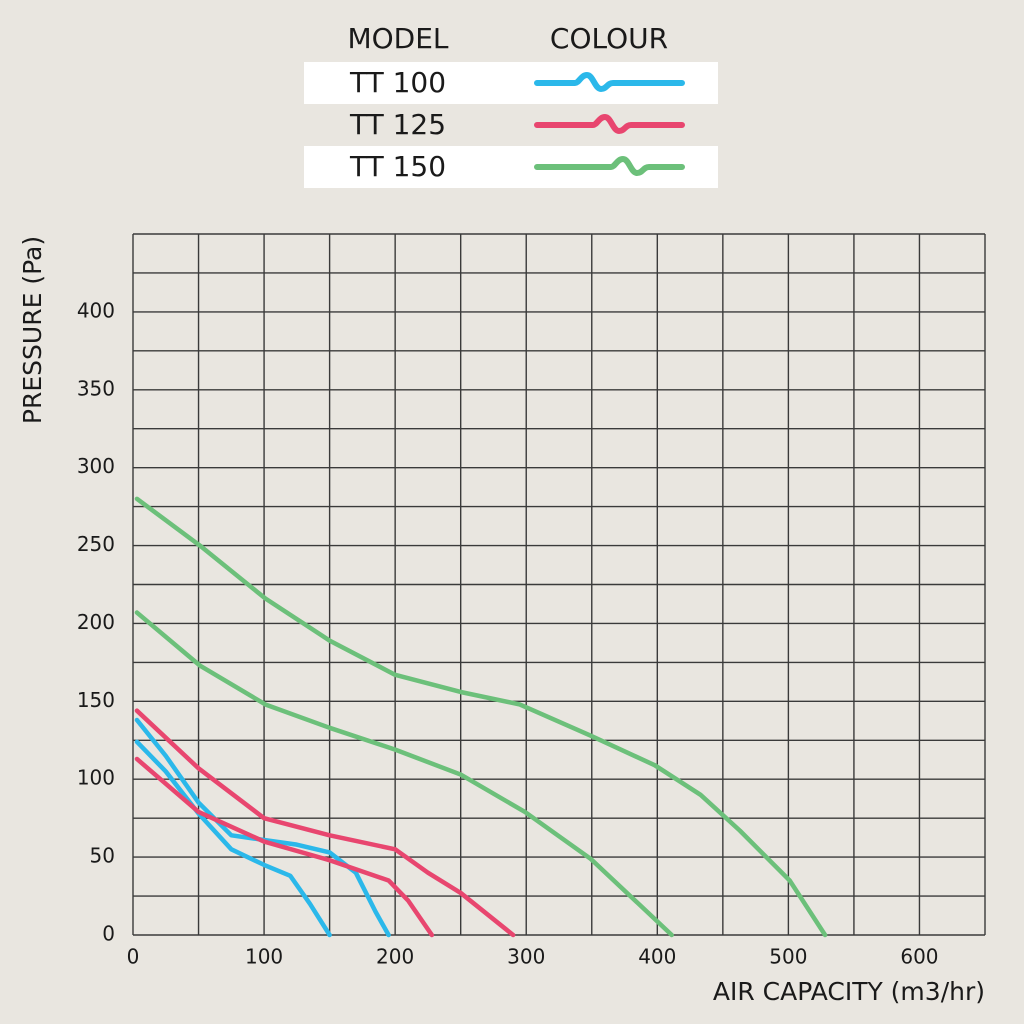  I want to click on x-tick-label: 100, so click(264, 957).